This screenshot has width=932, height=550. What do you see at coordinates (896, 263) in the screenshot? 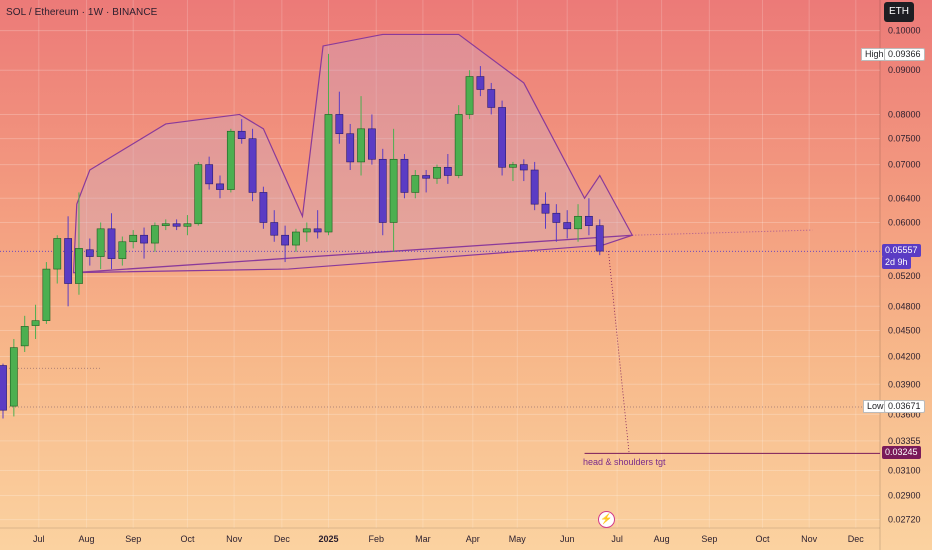
I see `bar-countdown-label: 2d 9h` at bounding box center [896, 263].